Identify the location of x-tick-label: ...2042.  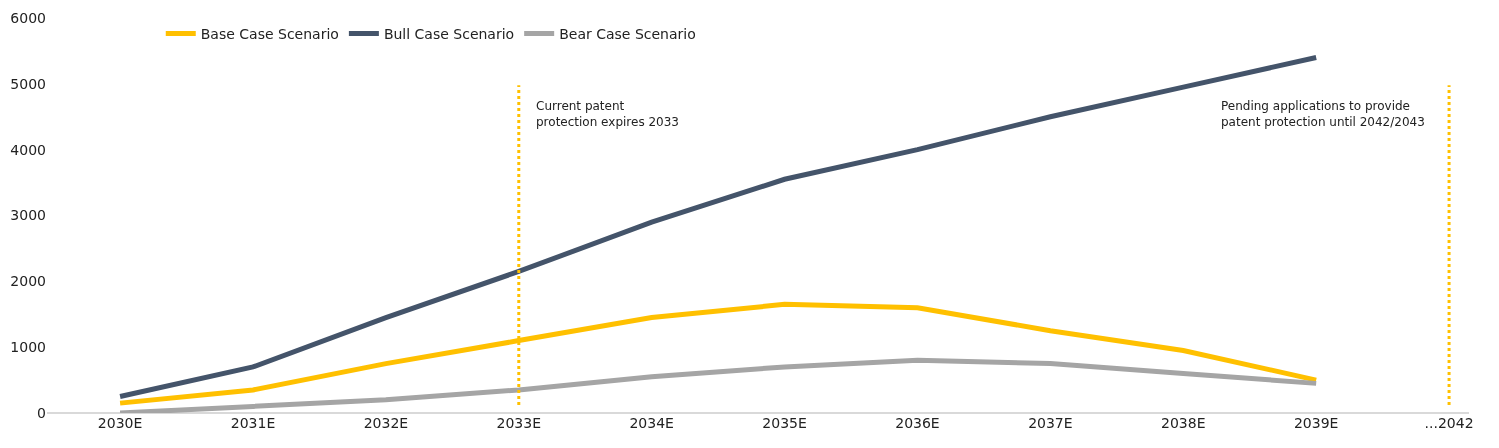
(1449, 423).